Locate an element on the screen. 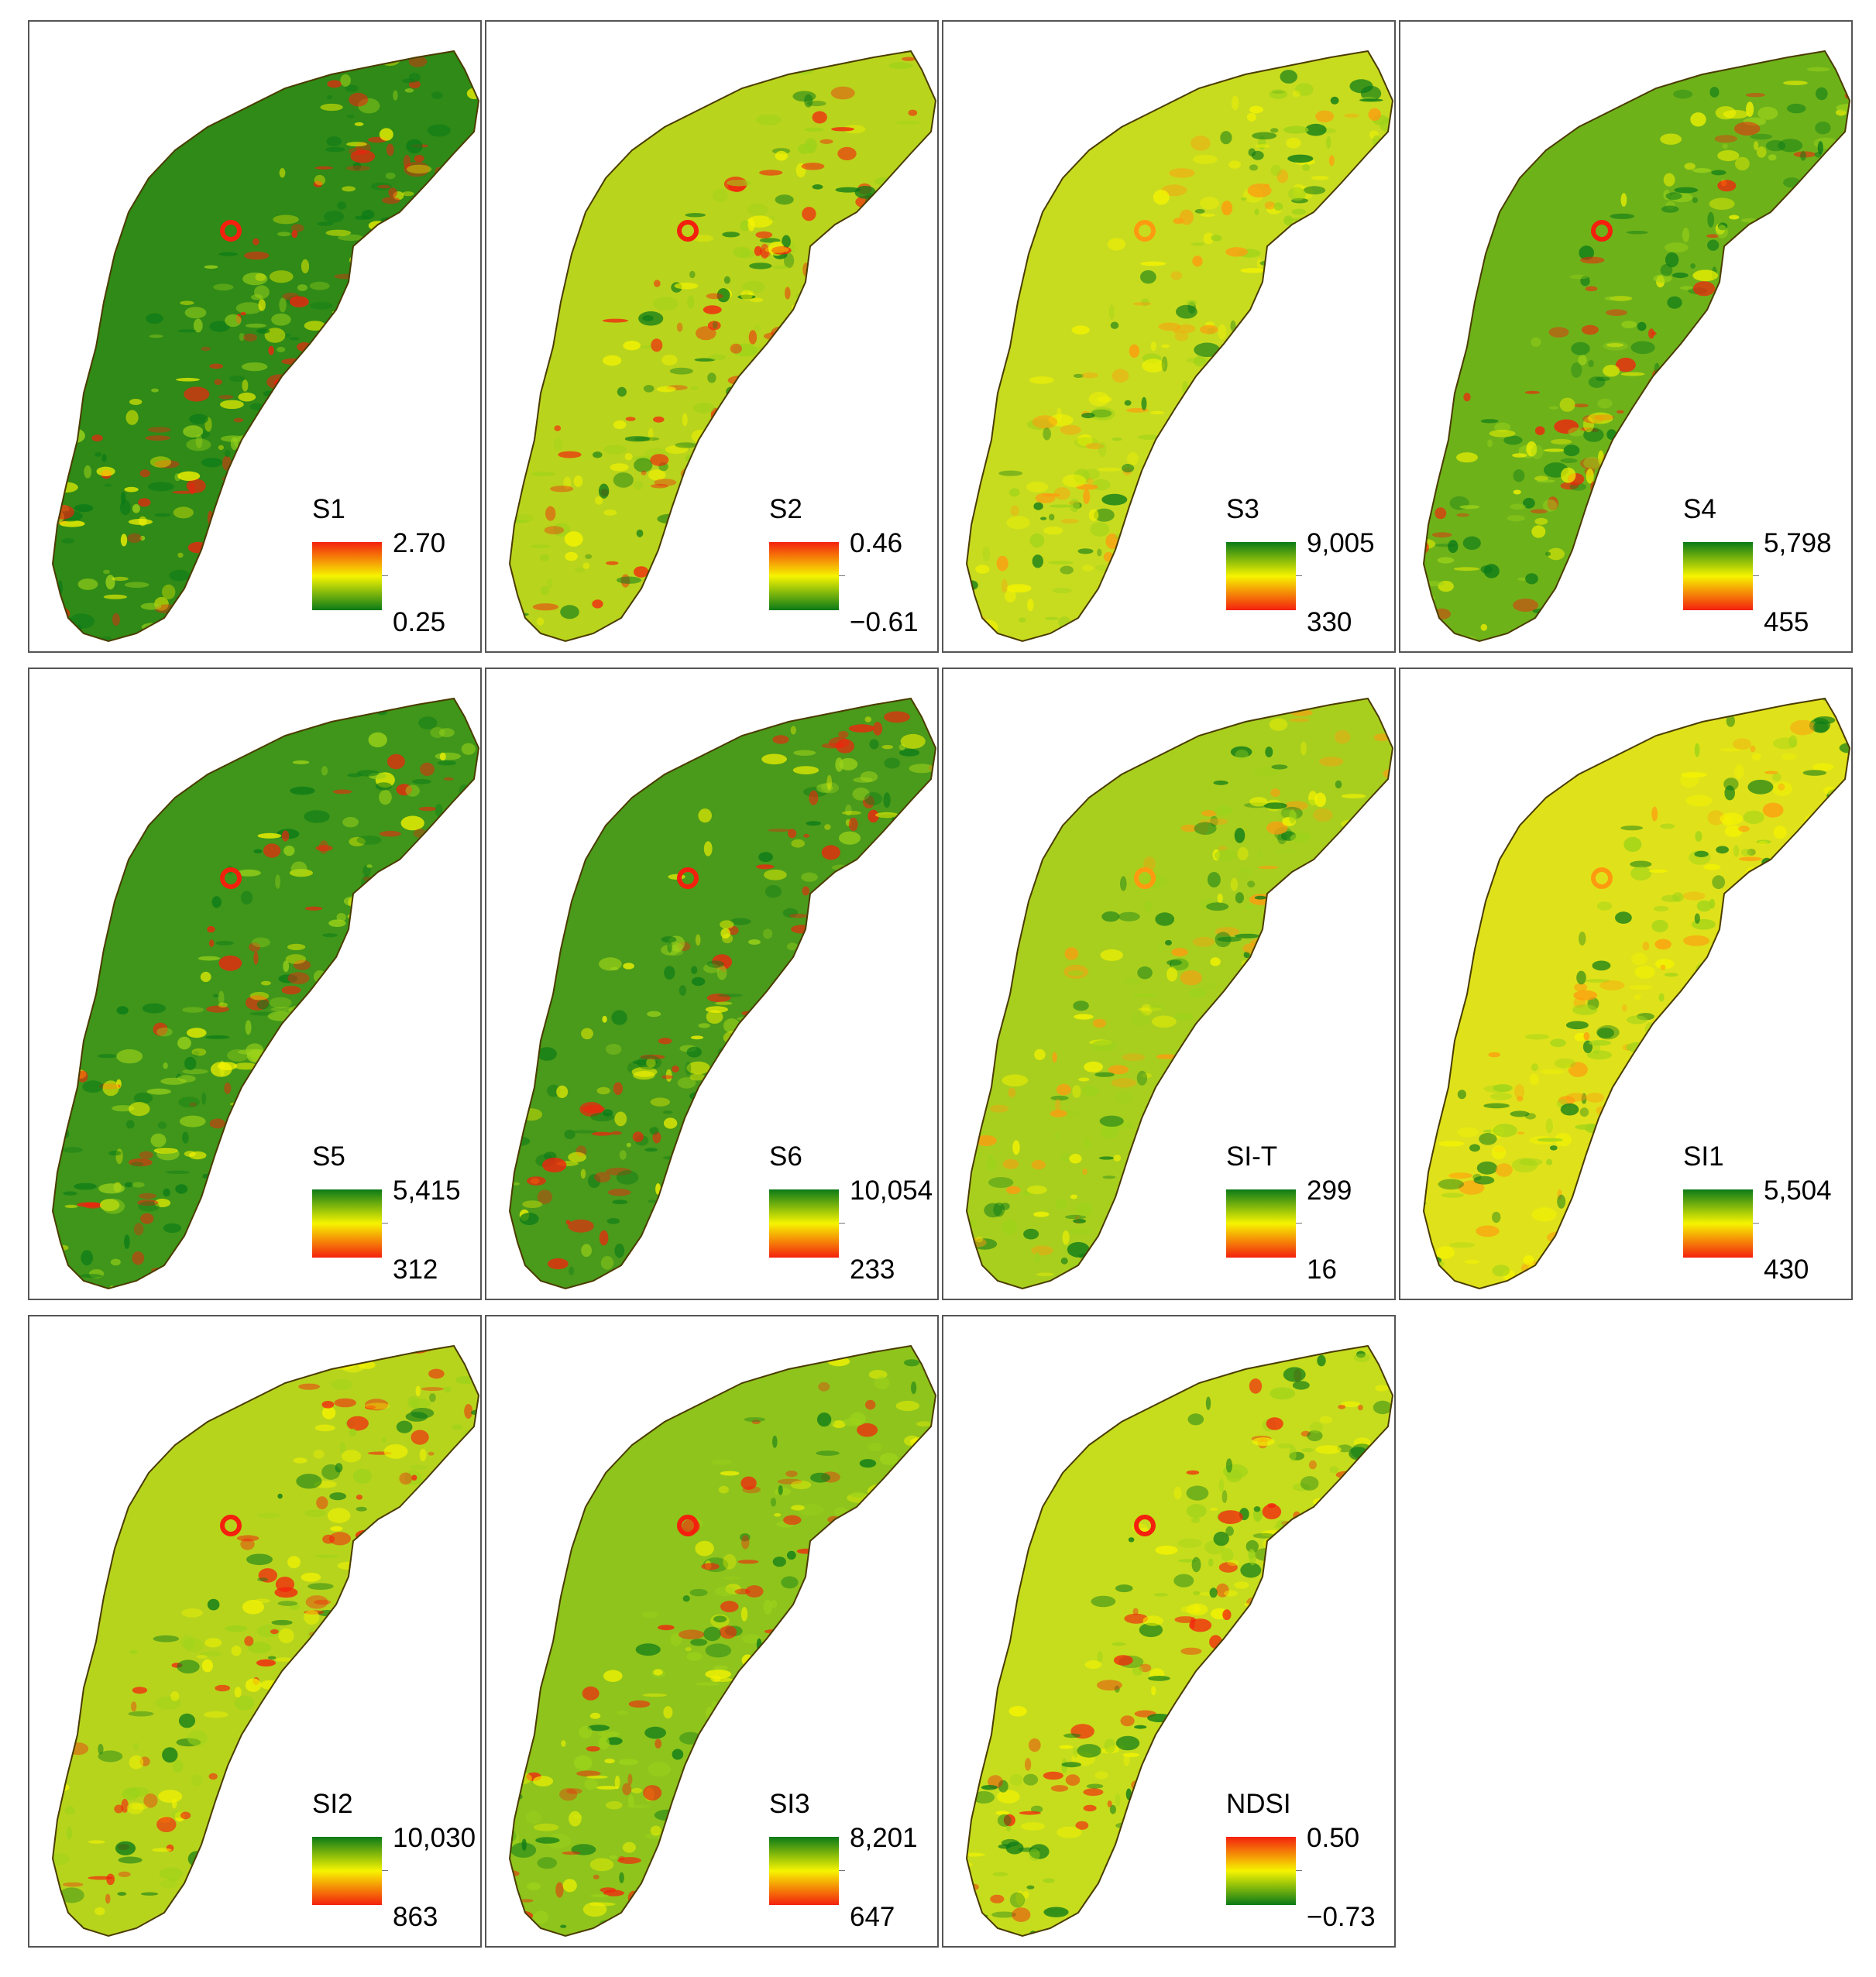 This screenshot has width=1876, height=1977. map-panel-s3: S3 9,005 330 is located at coordinates (1169, 336).